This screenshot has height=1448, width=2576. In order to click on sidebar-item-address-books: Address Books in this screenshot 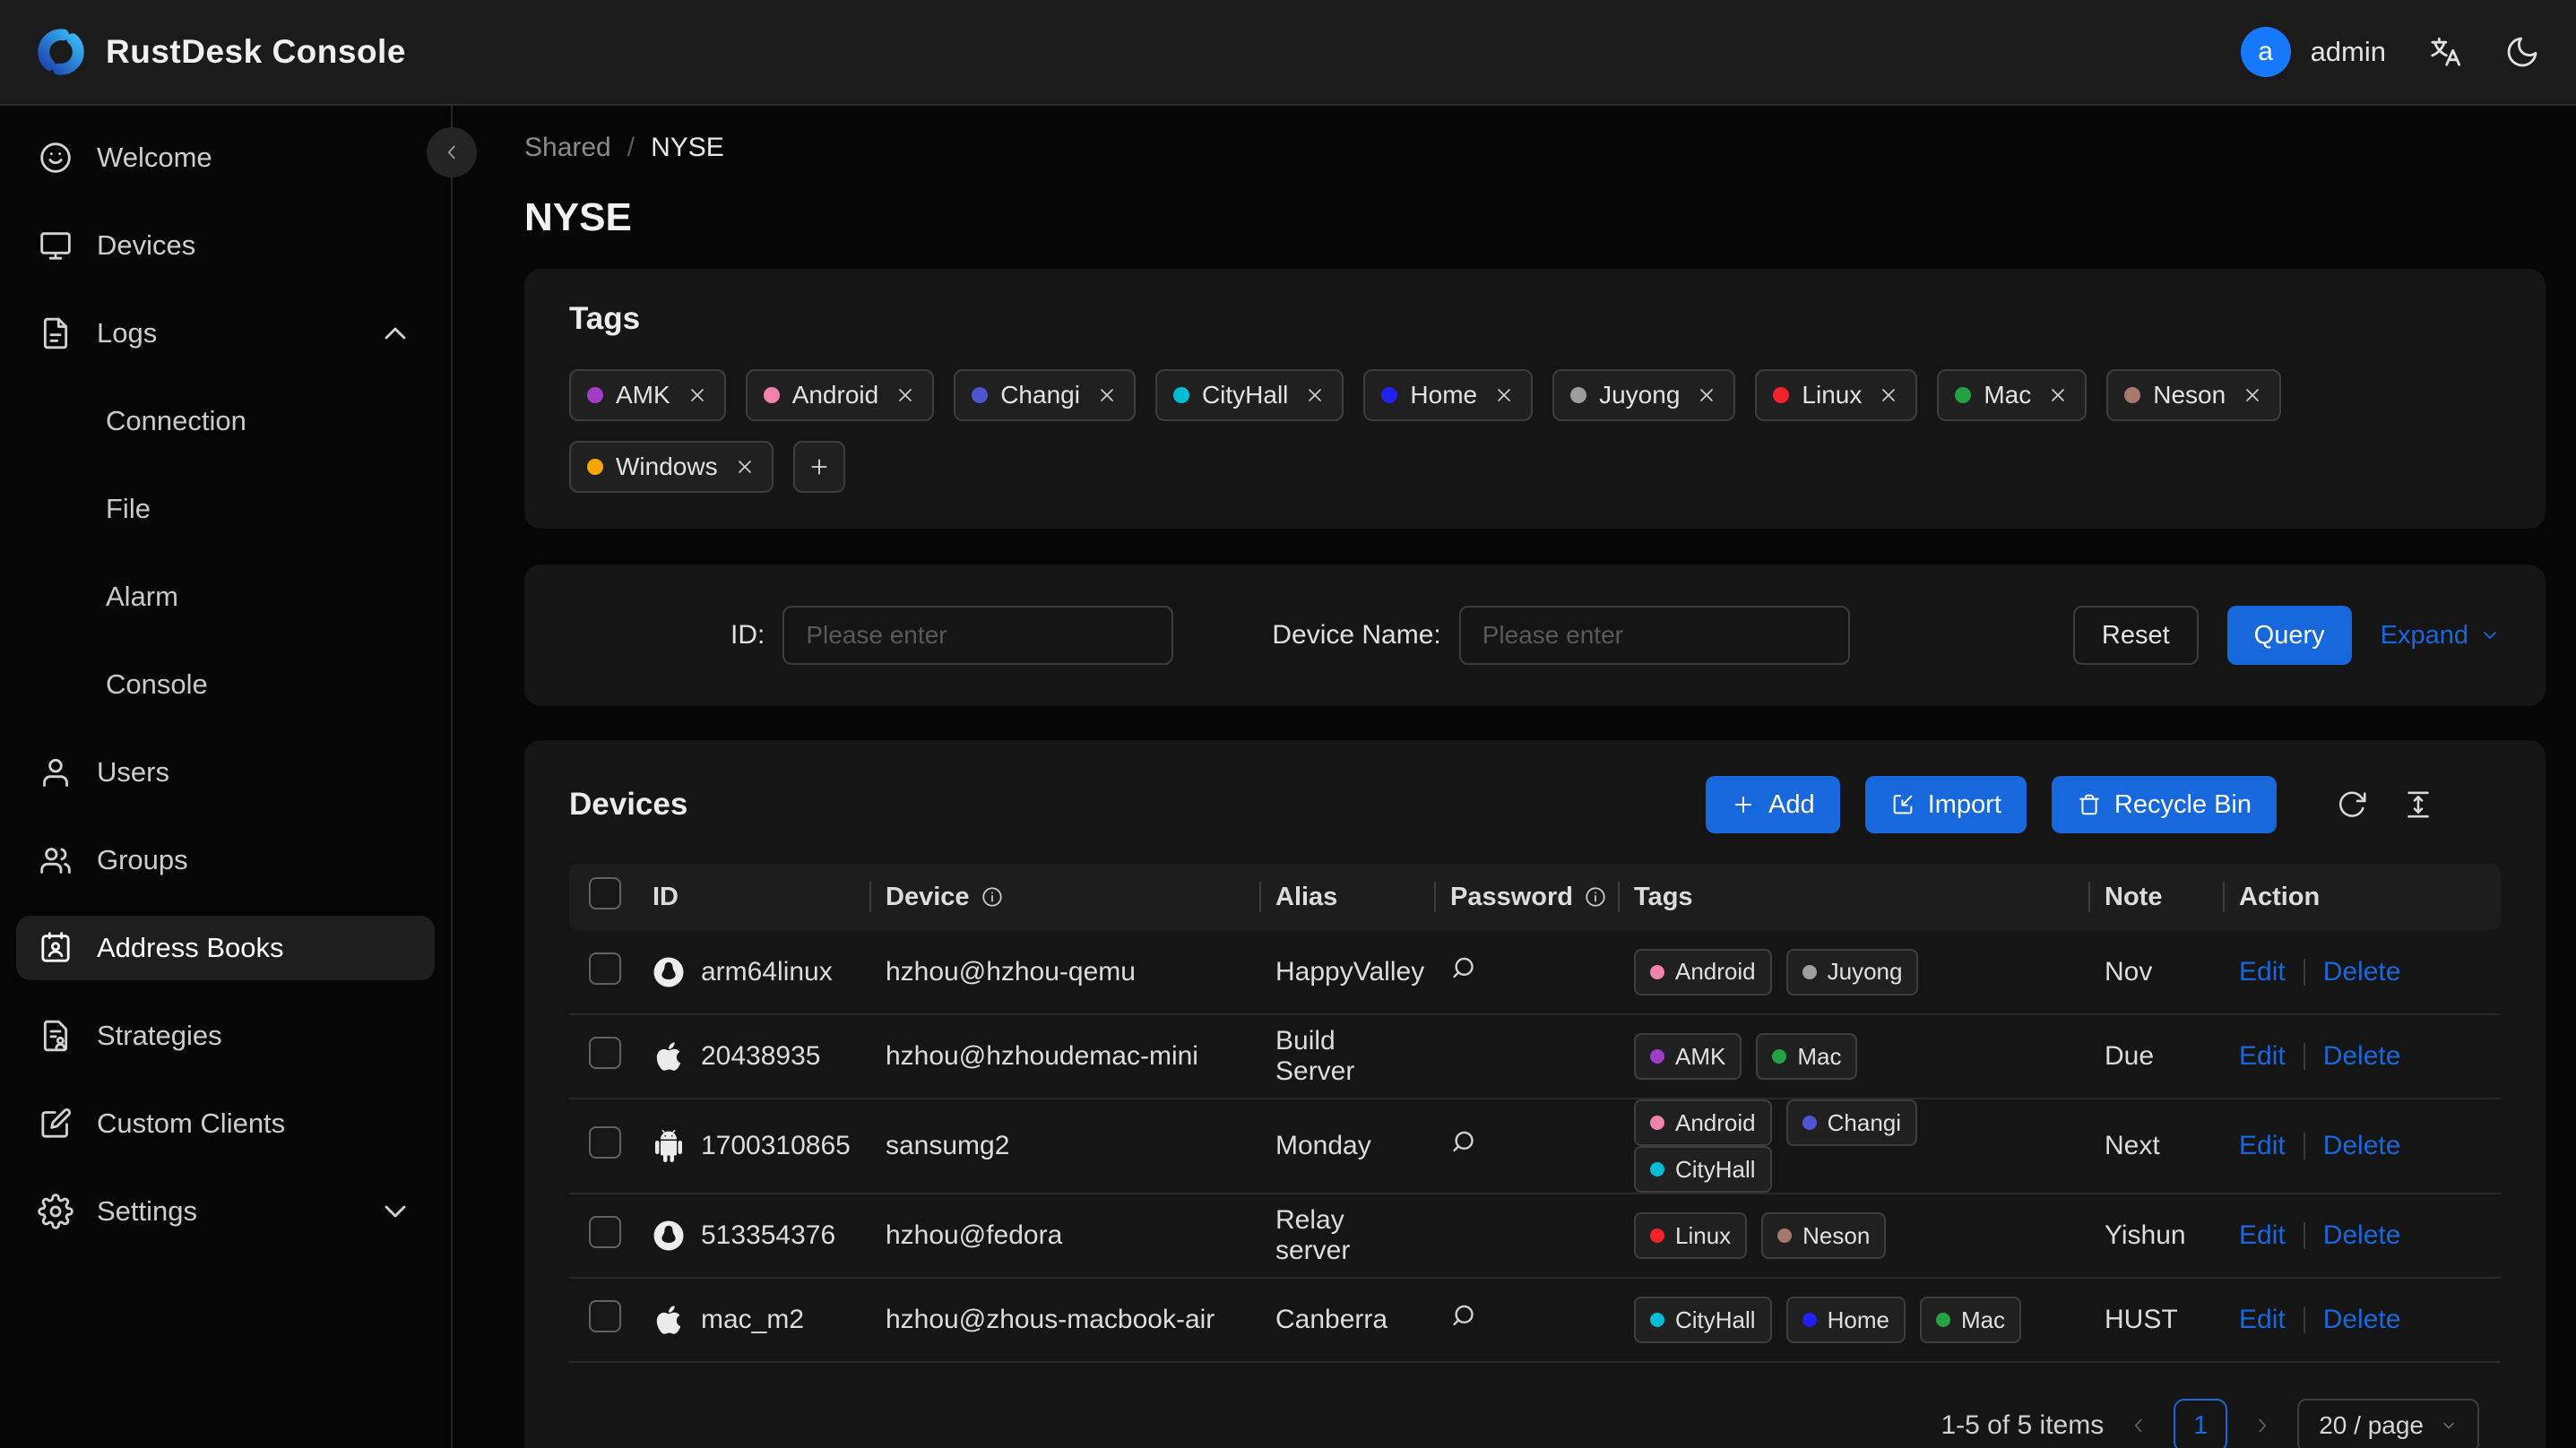, I will do `click(225, 948)`.